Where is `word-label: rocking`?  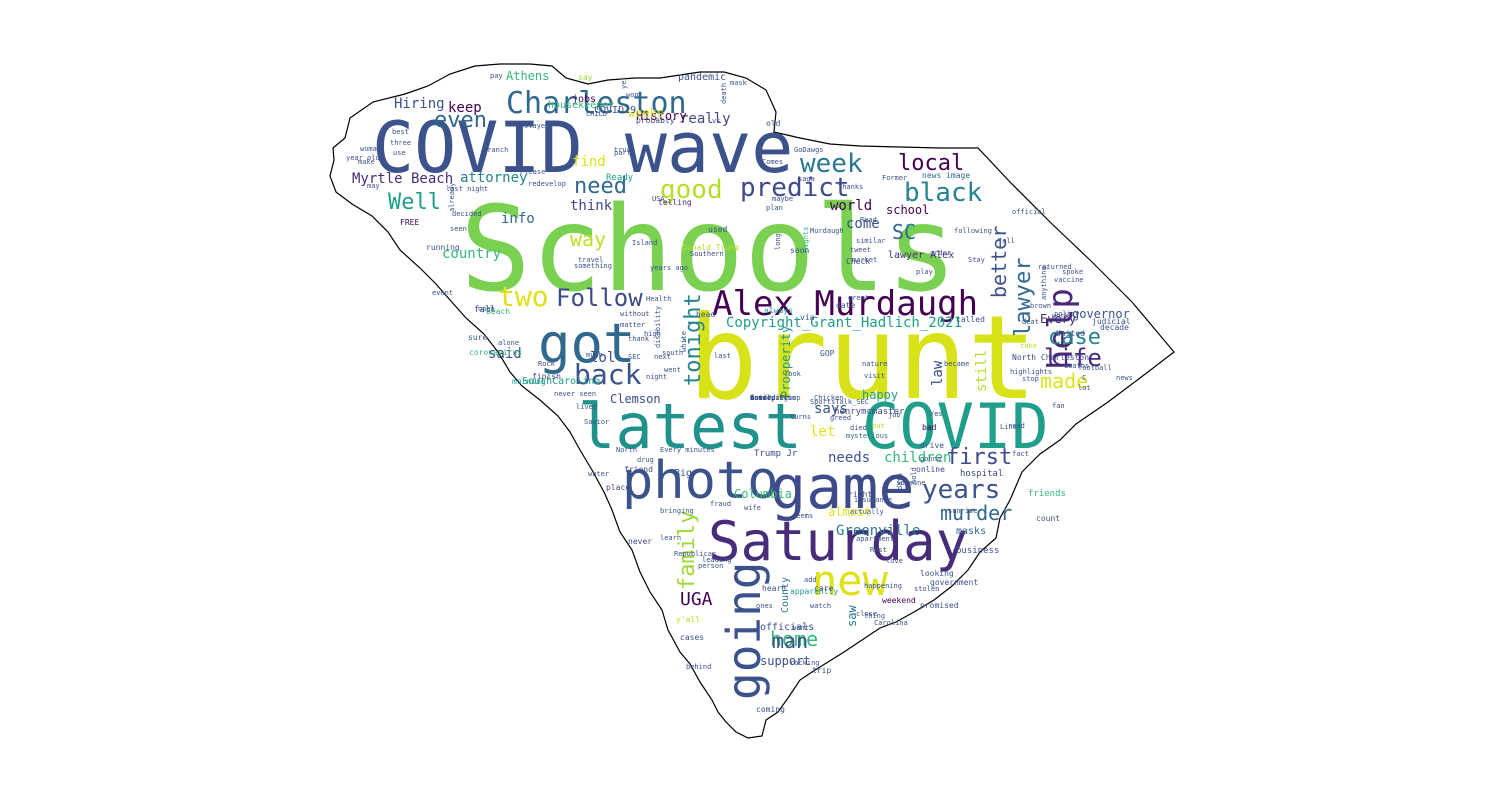 word-label: rocking is located at coordinates (805, 663).